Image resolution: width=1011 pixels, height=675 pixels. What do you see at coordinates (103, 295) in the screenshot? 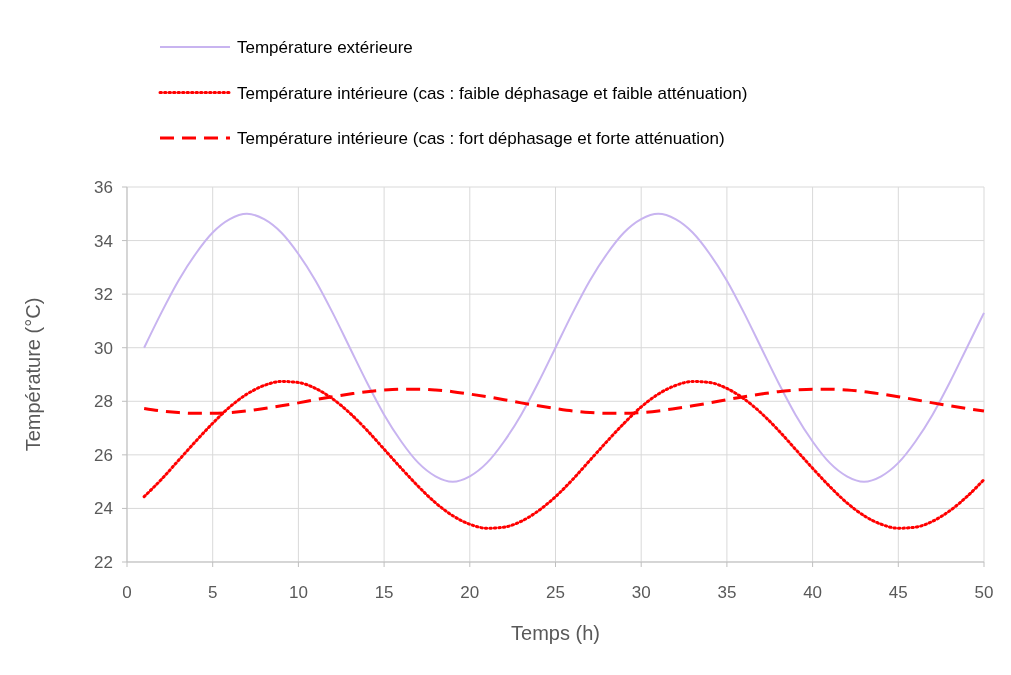
I see `y-tick-label: 32` at bounding box center [103, 295].